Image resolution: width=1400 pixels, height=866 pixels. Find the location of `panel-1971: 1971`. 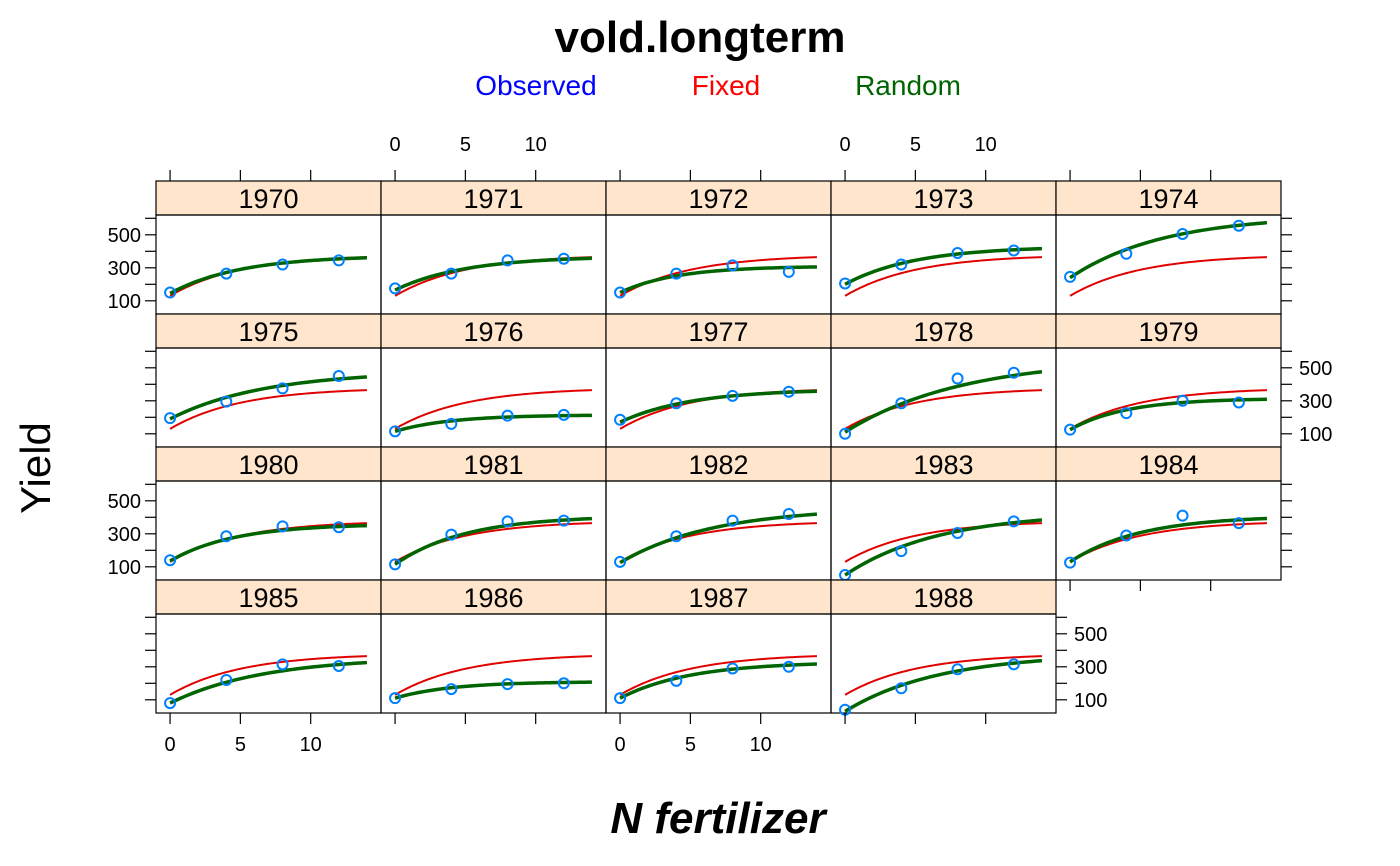

panel-1971: 1971 is located at coordinates (493, 247).